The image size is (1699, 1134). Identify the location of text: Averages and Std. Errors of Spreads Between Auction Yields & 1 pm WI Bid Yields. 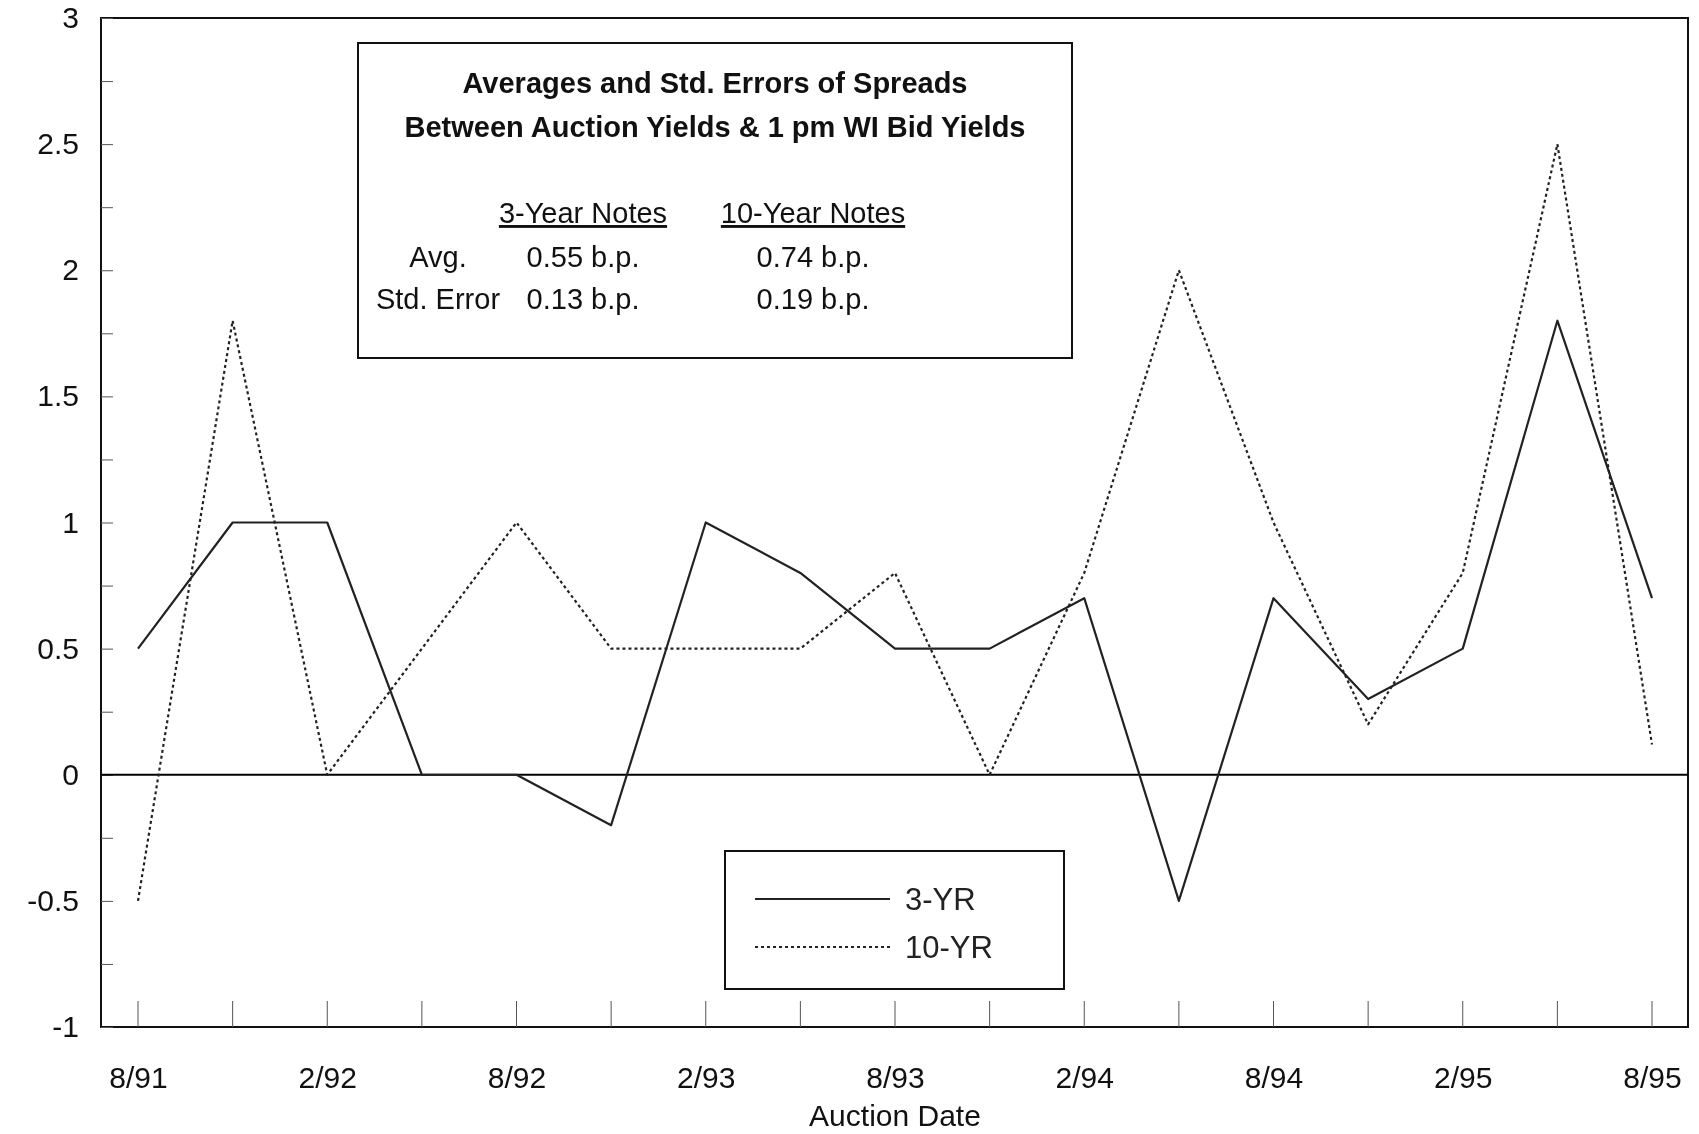
(715, 105).